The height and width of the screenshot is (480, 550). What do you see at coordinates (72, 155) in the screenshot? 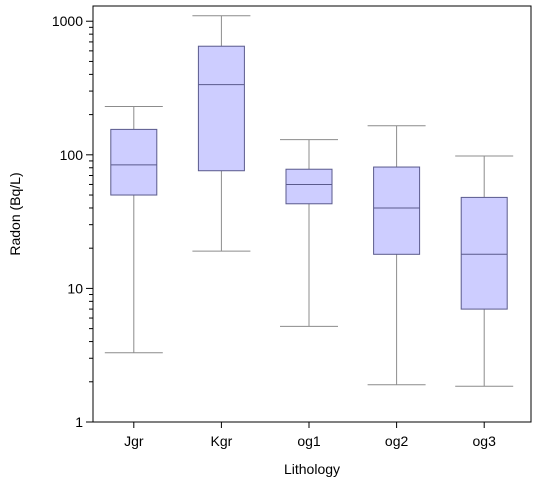
I see `y-tick-label: 100` at bounding box center [72, 155].